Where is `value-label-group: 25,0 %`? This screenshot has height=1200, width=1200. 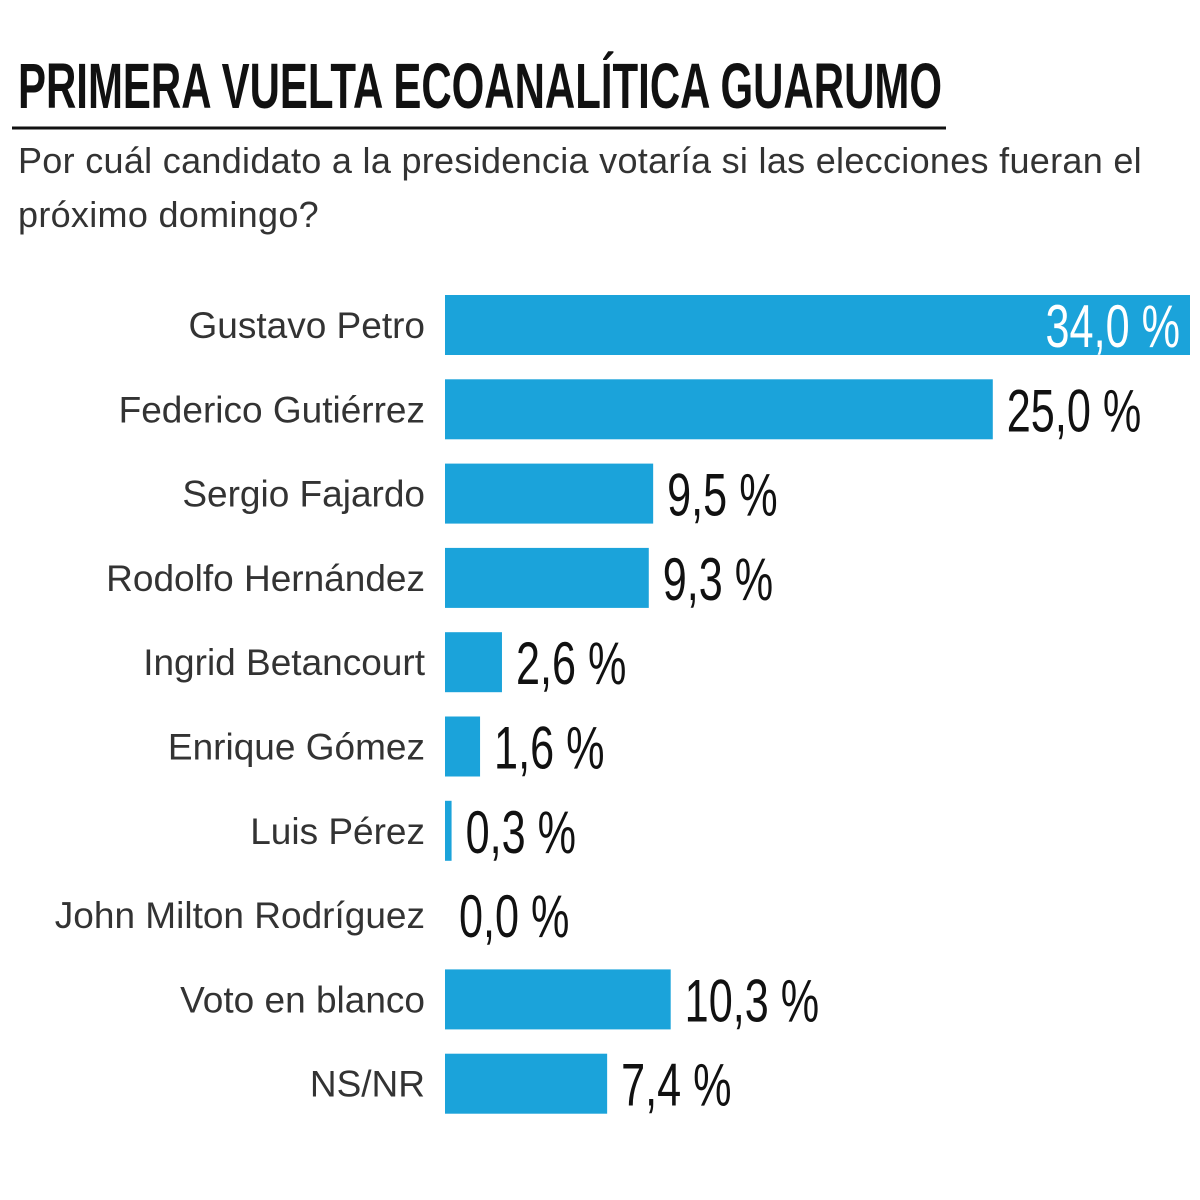 value-label-group: 25,0 % is located at coordinates (1074, 412).